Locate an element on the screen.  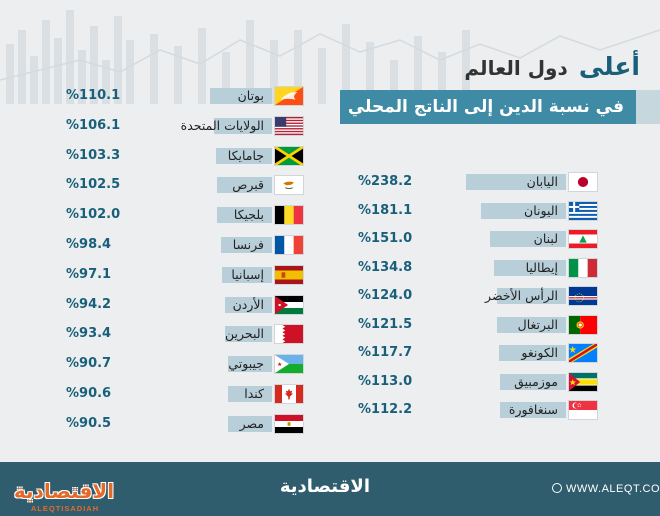
footer: WWW.ALEQT.COM الاقتصادية is located at coordinates (330, 489).